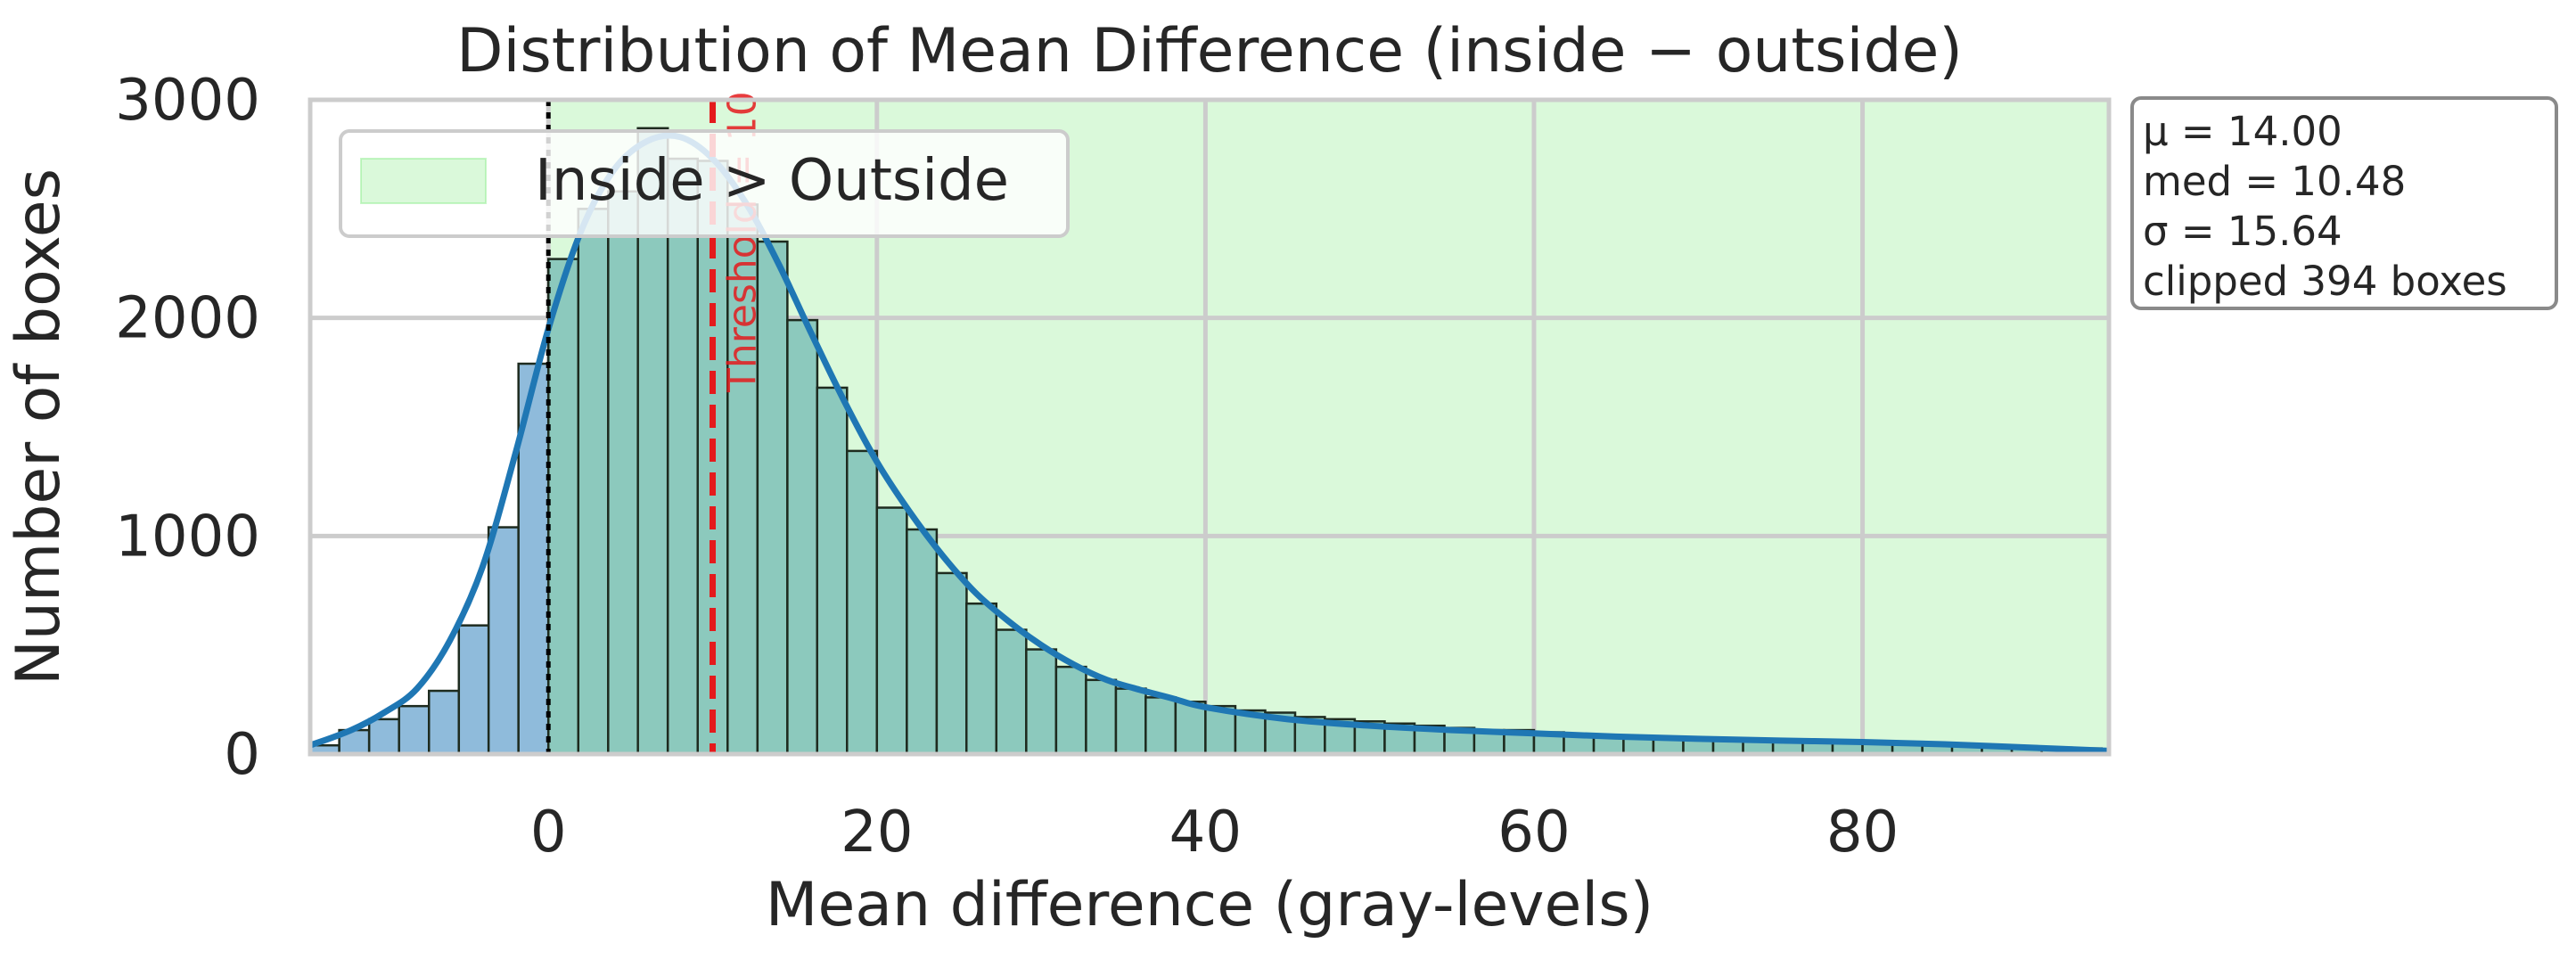 The height and width of the screenshot is (968, 2576). Describe the element at coordinates (187, 101) in the screenshot. I see `y-tick-label: 3000` at that location.